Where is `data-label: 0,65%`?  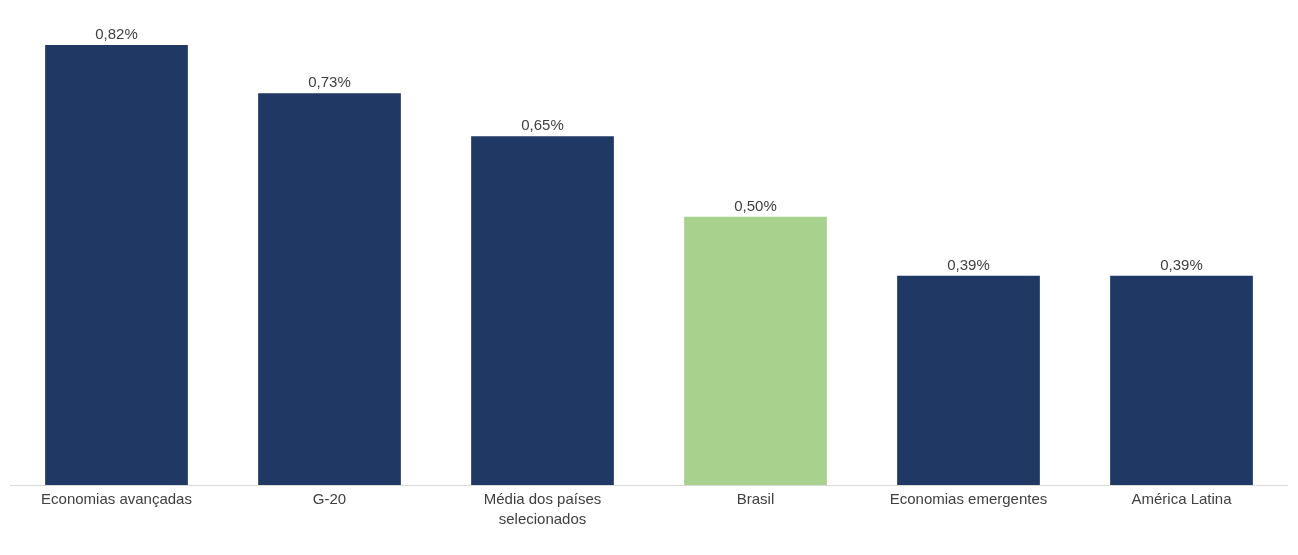
data-label: 0,65% is located at coordinates (542, 125).